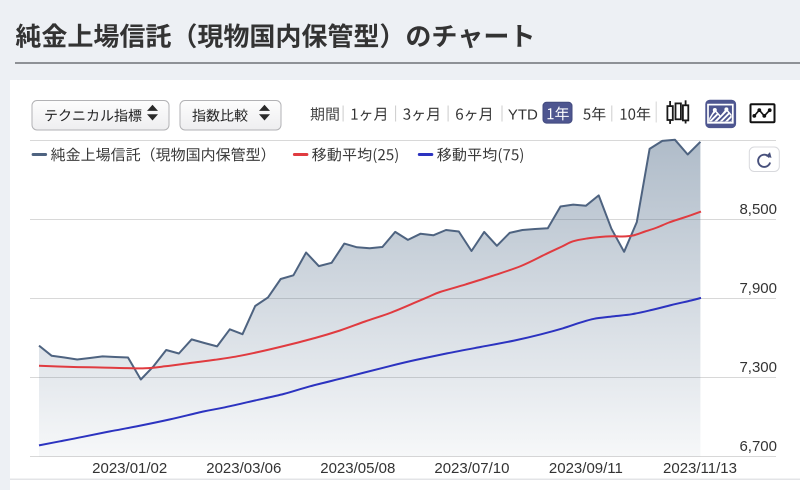 The image size is (800, 490). What do you see at coordinates (758, 446) in the screenshot?
I see `svg-text: 6,700` at bounding box center [758, 446].